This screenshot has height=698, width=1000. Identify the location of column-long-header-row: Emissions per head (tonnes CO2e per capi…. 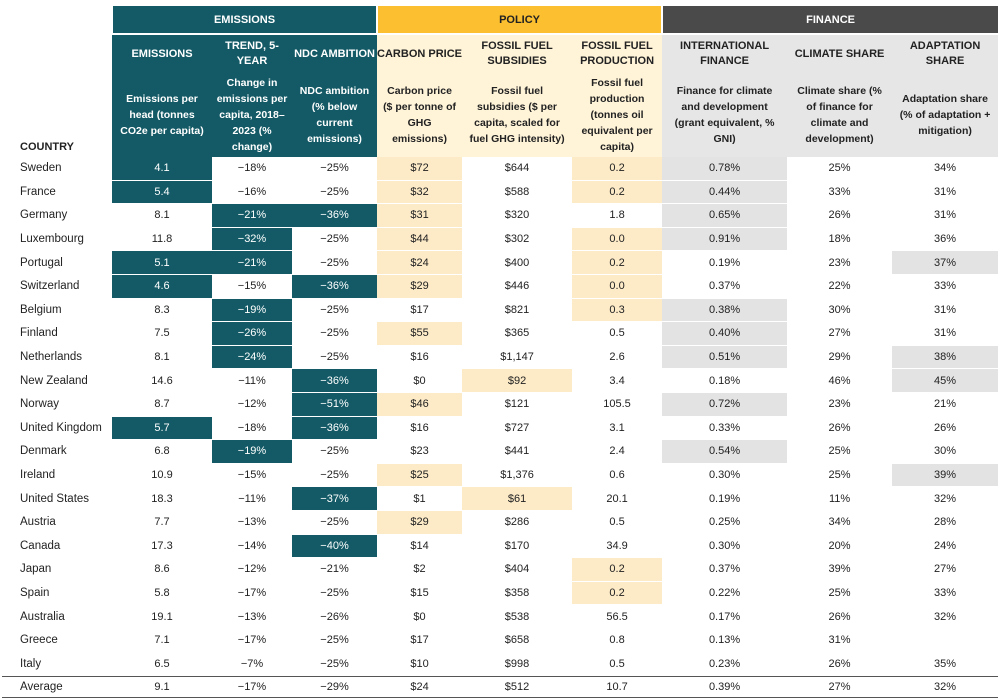
(500, 115).